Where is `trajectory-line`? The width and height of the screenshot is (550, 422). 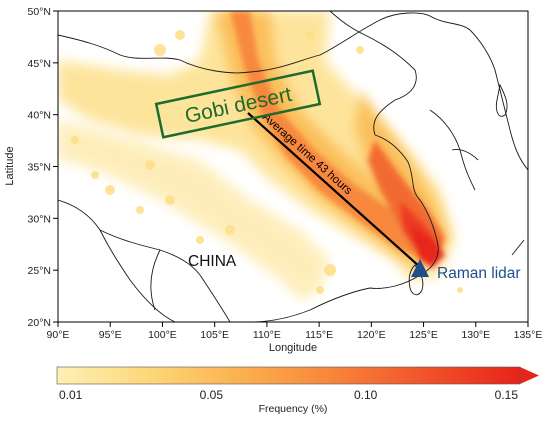
trajectory-line is located at coordinates (334, 190).